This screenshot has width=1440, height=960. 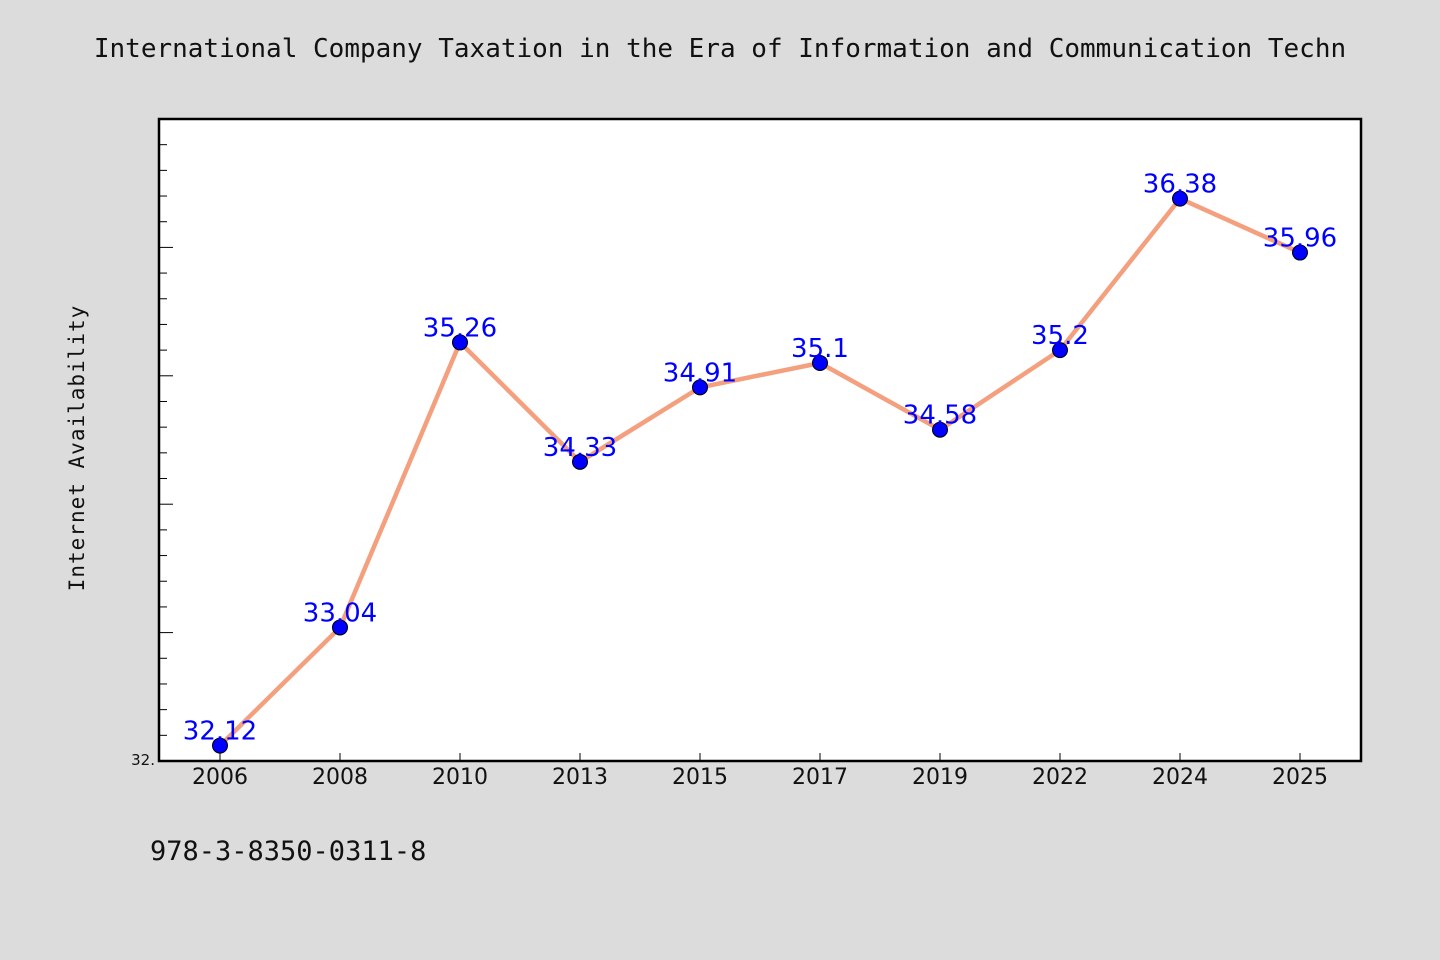 I want to click on isbn-text: 978-3-8350-0311-8, so click(x=288, y=851).